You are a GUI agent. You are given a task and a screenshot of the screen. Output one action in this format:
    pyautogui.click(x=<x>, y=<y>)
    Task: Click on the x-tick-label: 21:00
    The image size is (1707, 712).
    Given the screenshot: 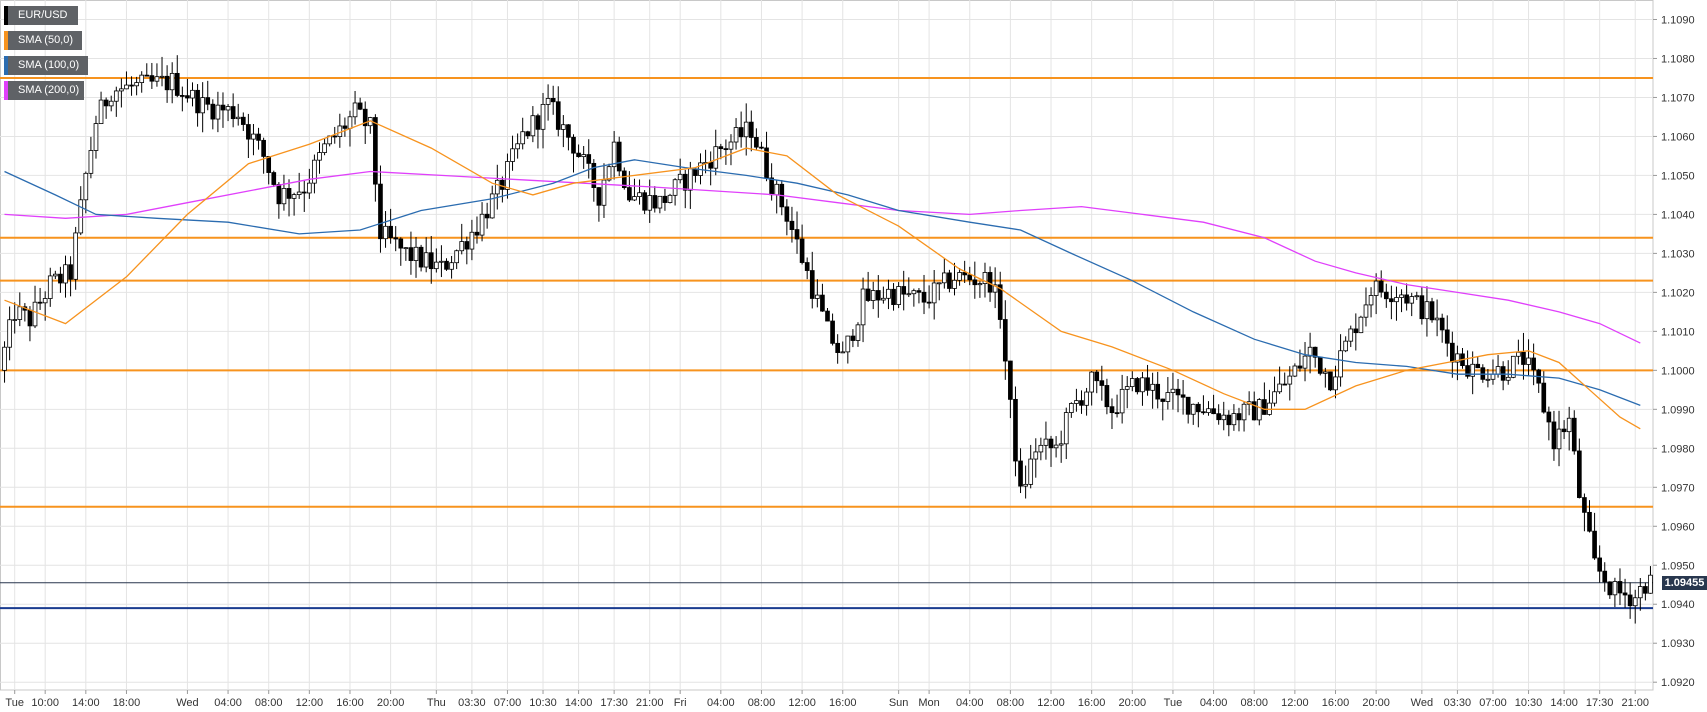 What is the action you would take?
    pyautogui.click(x=1635, y=703)
    